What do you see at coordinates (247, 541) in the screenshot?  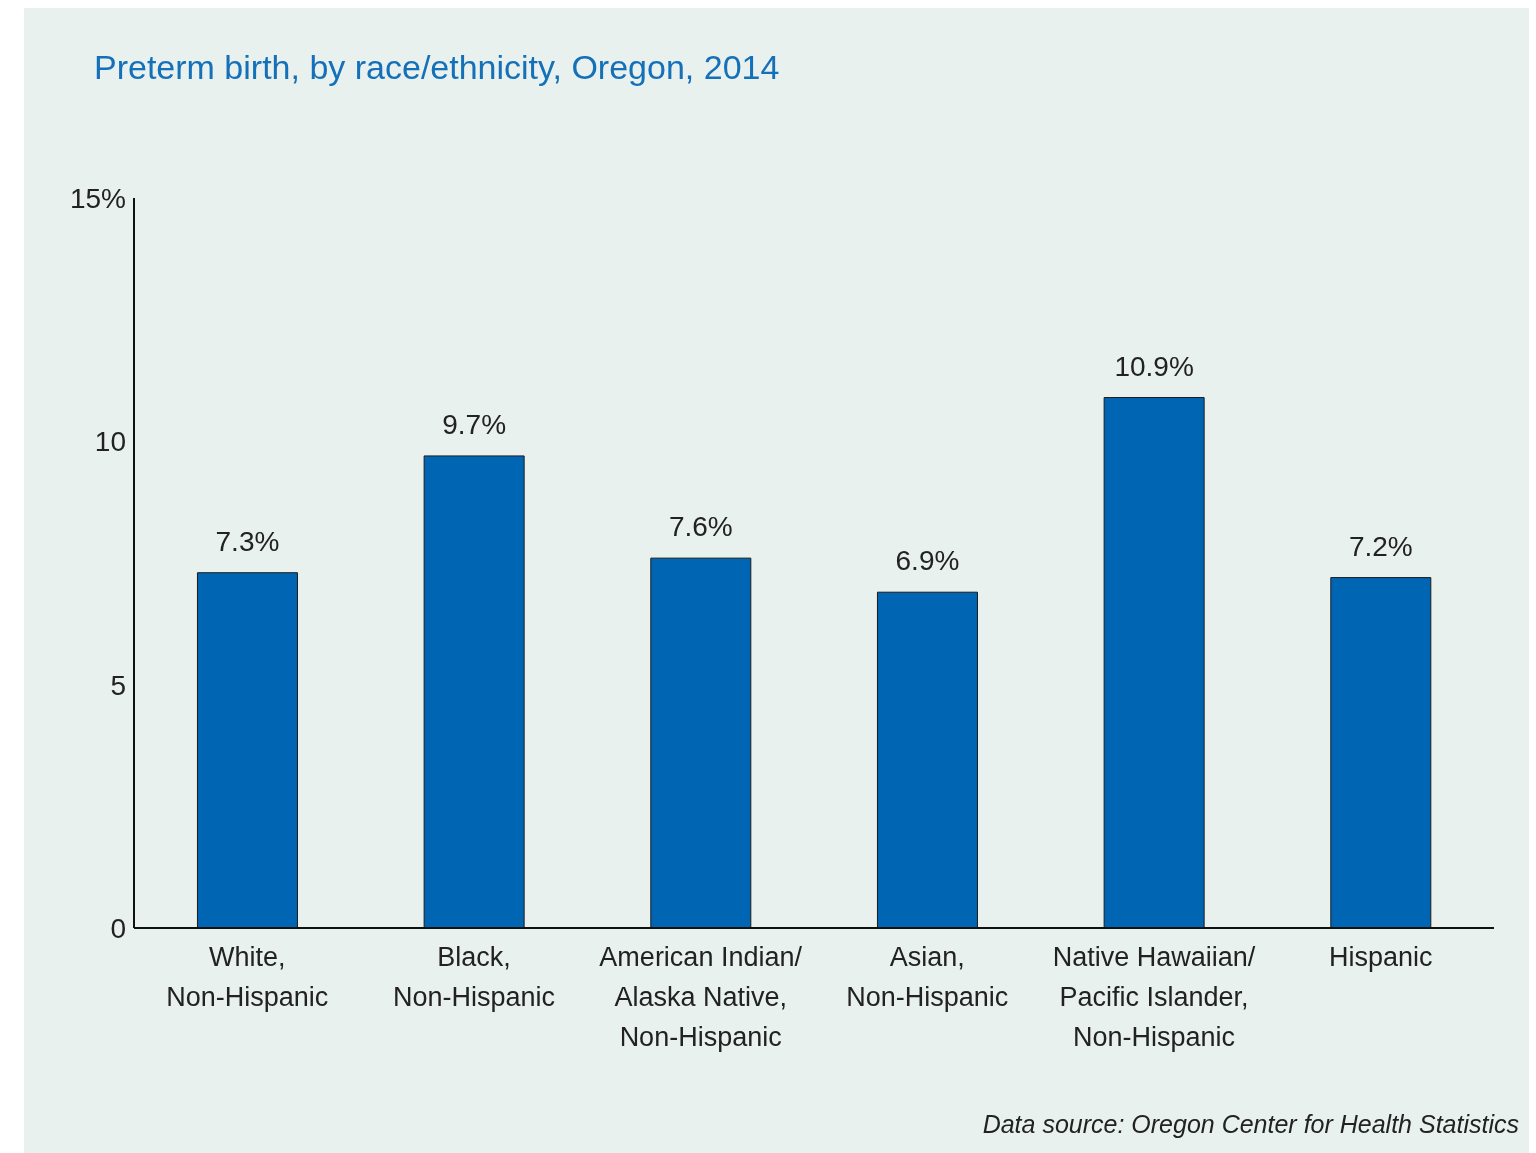 I see `data-label: 7.3%` at bounding box center [247, 541].